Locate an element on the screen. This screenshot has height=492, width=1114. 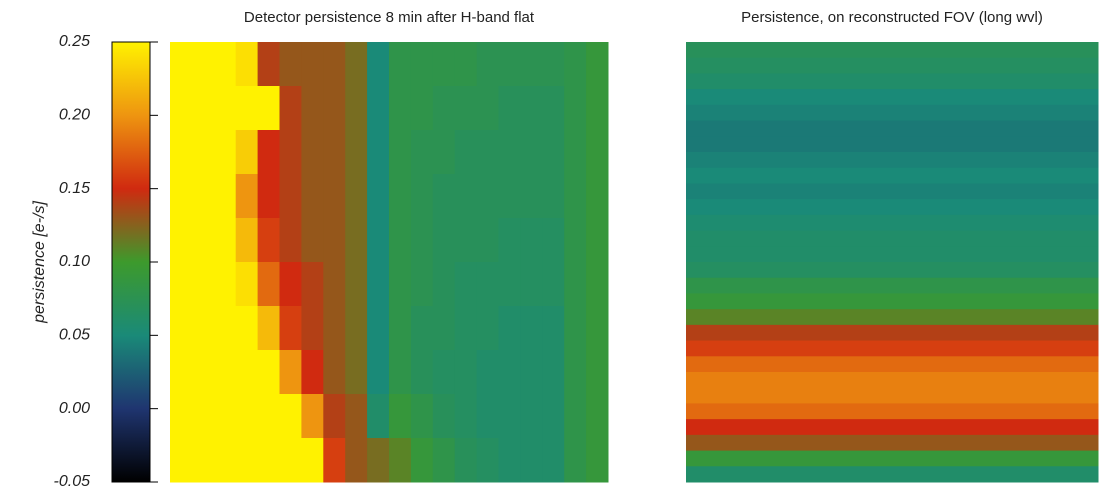
colorbar-tick-label: 0.25 is located at coordinates (74, 41).